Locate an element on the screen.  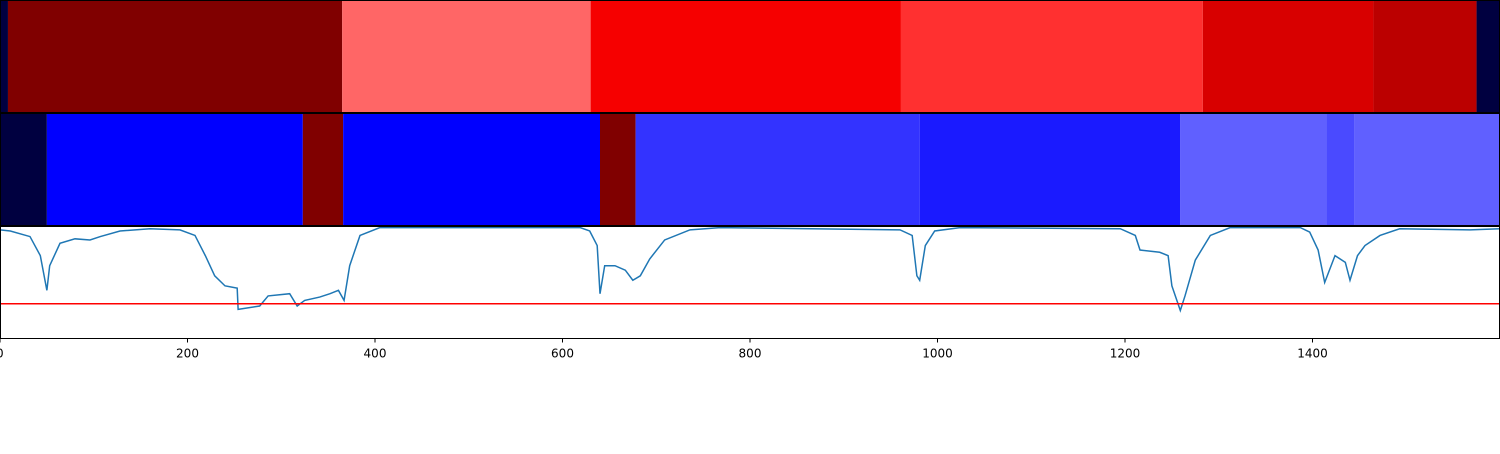
x-tick-label: 1400 is located at coordinates (1312, 354).